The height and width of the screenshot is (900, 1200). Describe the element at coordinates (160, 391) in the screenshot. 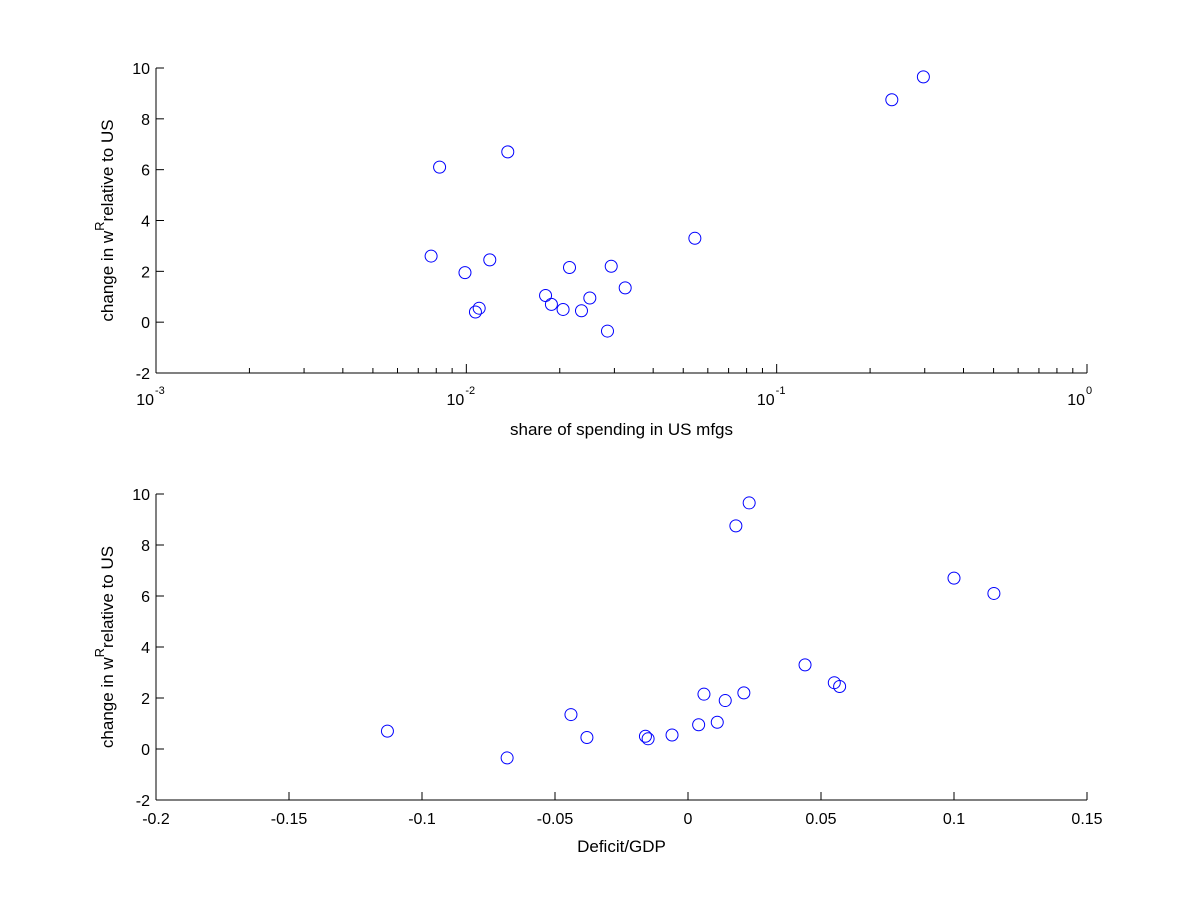

I see `x-tick-label-exponent: -3` at that location.